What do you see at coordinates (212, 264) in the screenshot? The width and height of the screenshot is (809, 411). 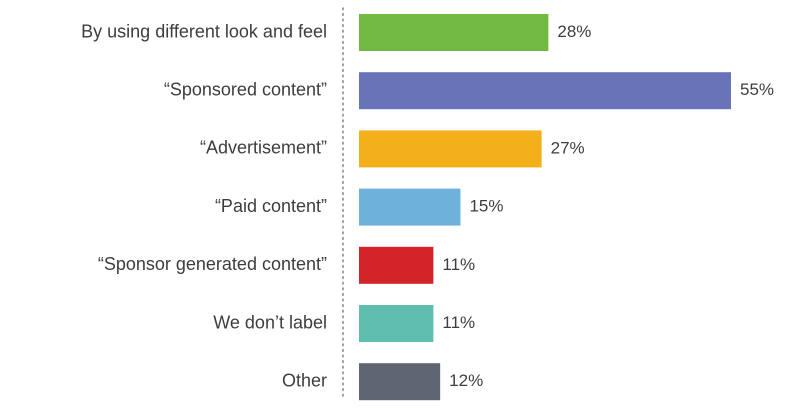 I see `category-label: “Sponsor generated content”` at bounding box center [212, 264].